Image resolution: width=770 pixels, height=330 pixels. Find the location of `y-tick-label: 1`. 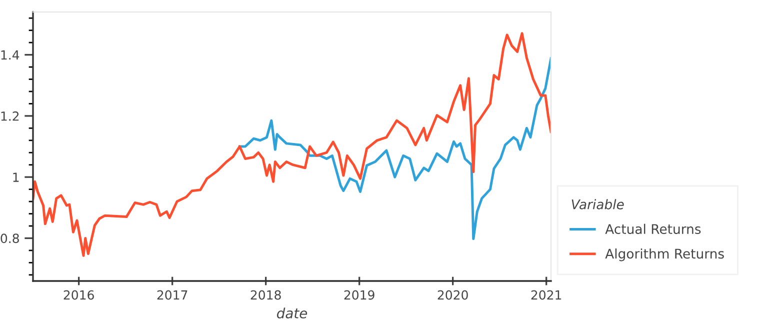

y-tick-label: 1 is located at coordinates (16, 177).